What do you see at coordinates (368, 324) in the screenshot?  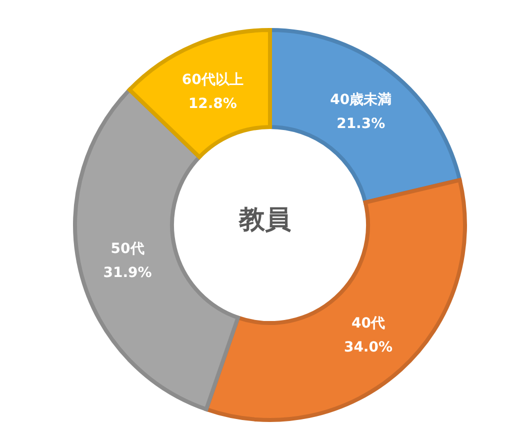 I see `slice-label: 40代` at bounding box center [368, 324].